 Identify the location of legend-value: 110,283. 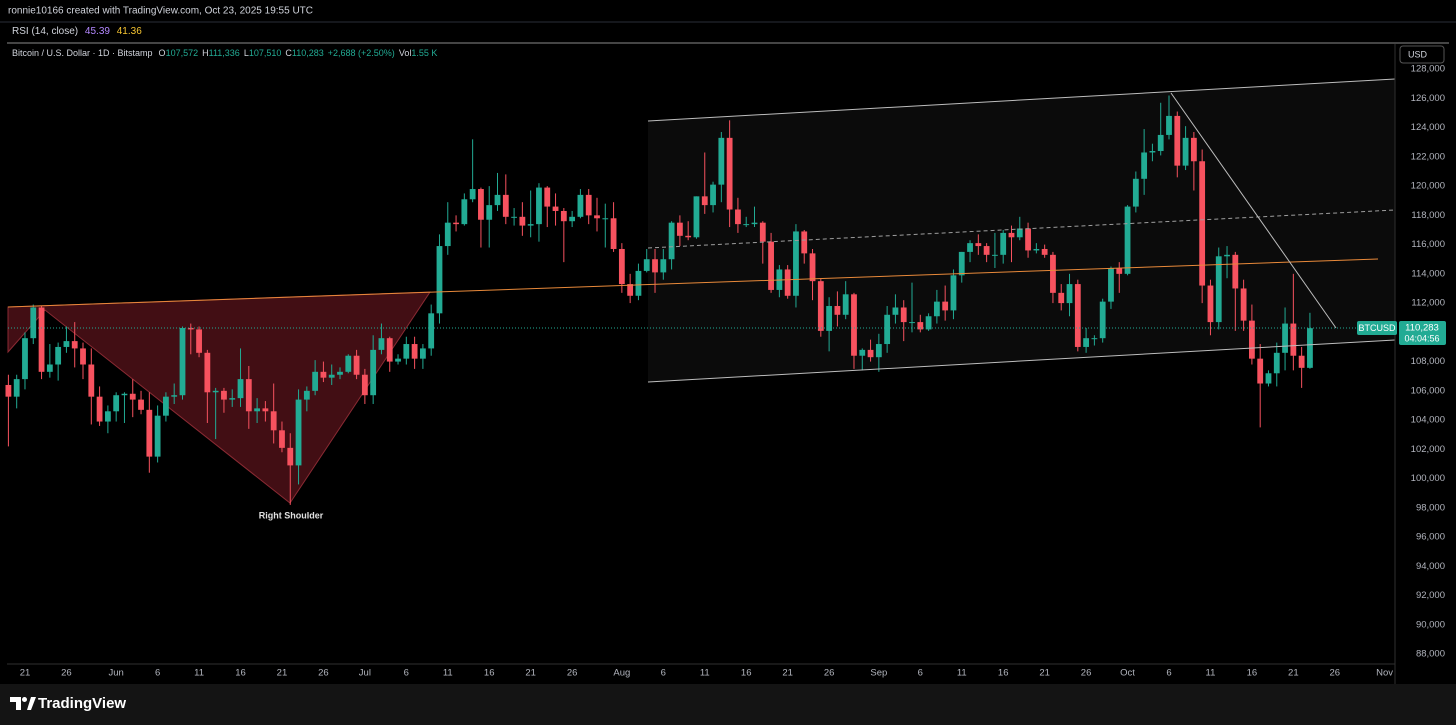
(308, 53).